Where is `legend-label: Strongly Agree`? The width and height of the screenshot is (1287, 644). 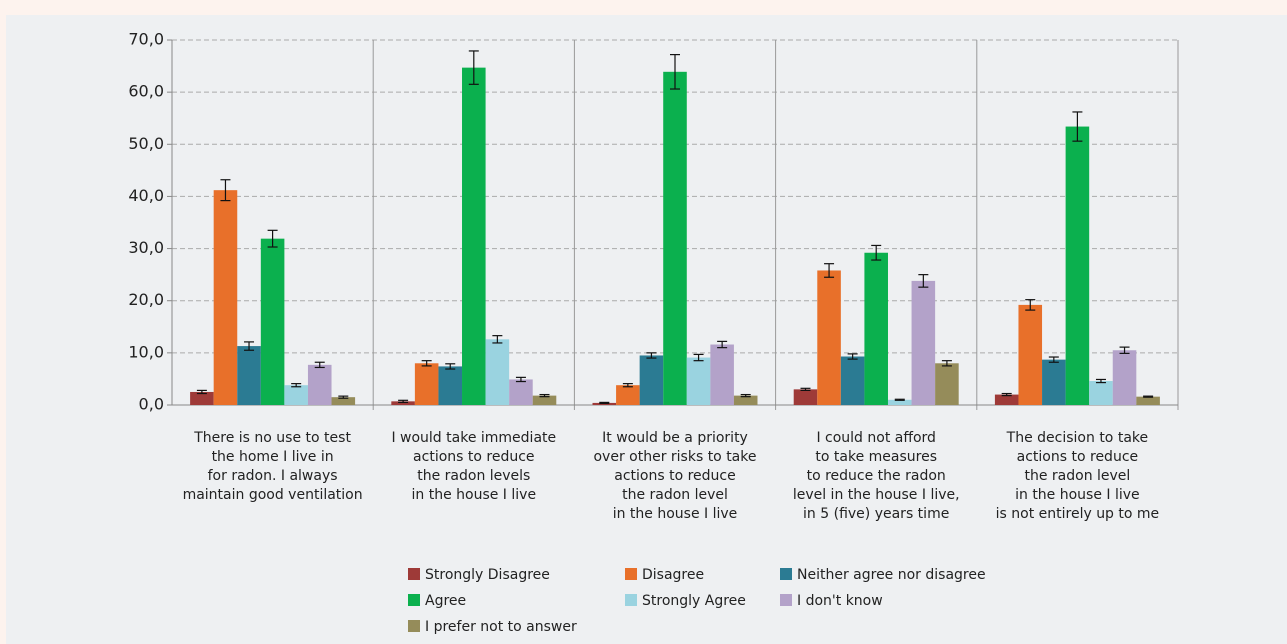
legend-label: Strongly Agree is located at coordinates (694, 601).